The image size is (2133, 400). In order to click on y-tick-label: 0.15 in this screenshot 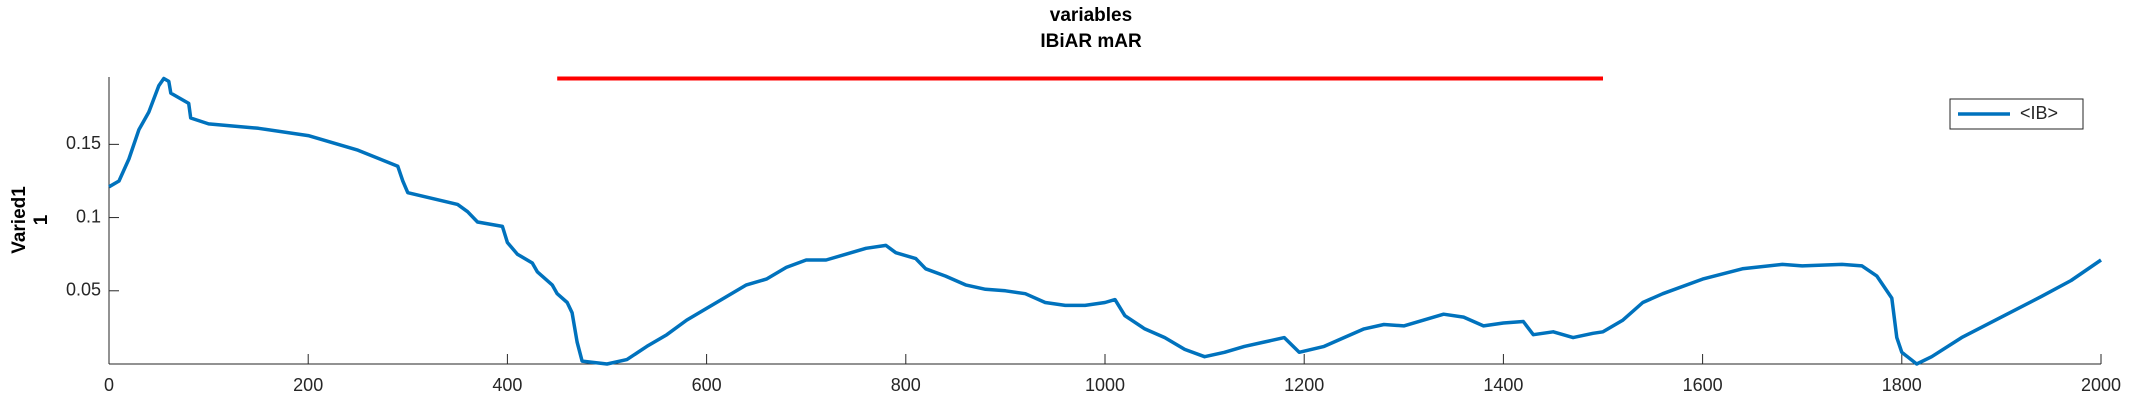, I will do `click(83, 143)`.